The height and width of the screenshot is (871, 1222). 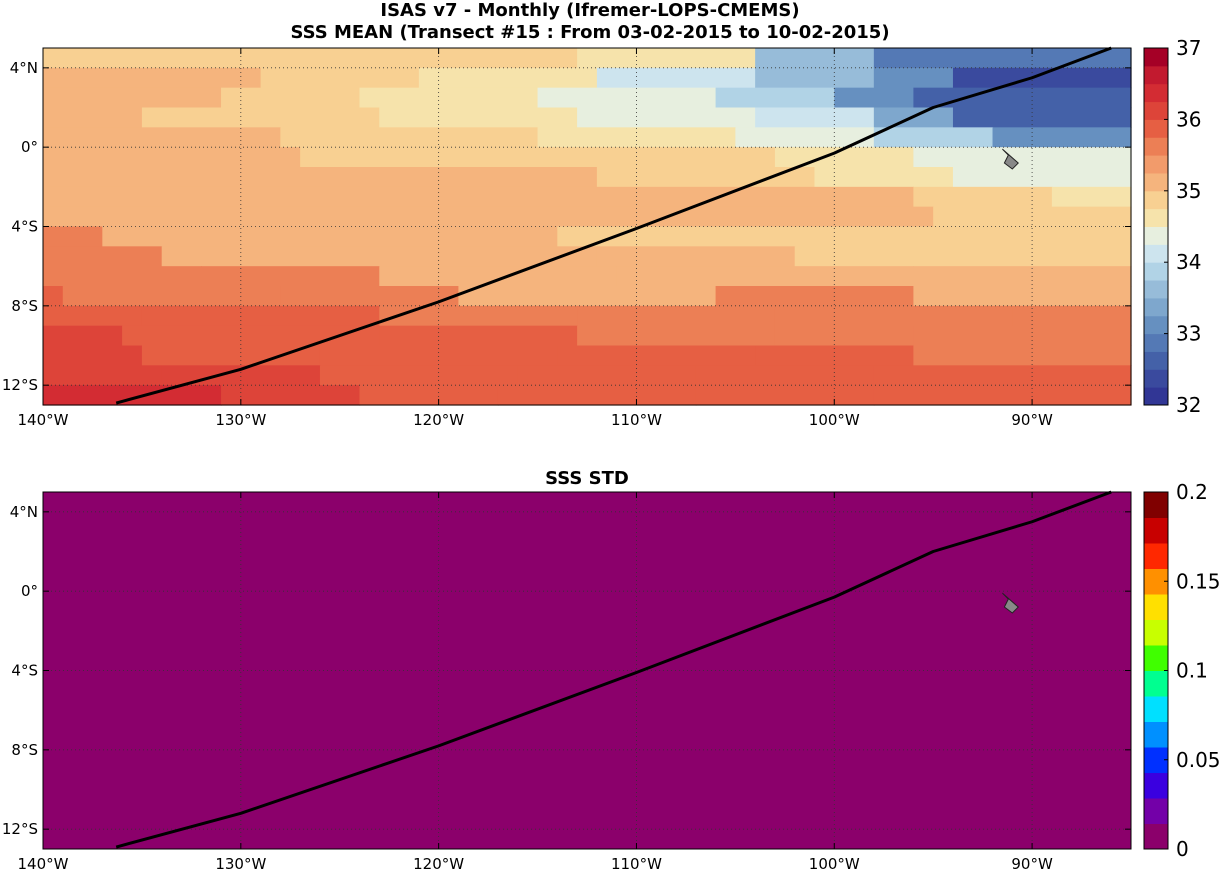 I want to click on colorbar: 0 0.05 0.1 0.15 0.2, so click(x=1182, y=670).